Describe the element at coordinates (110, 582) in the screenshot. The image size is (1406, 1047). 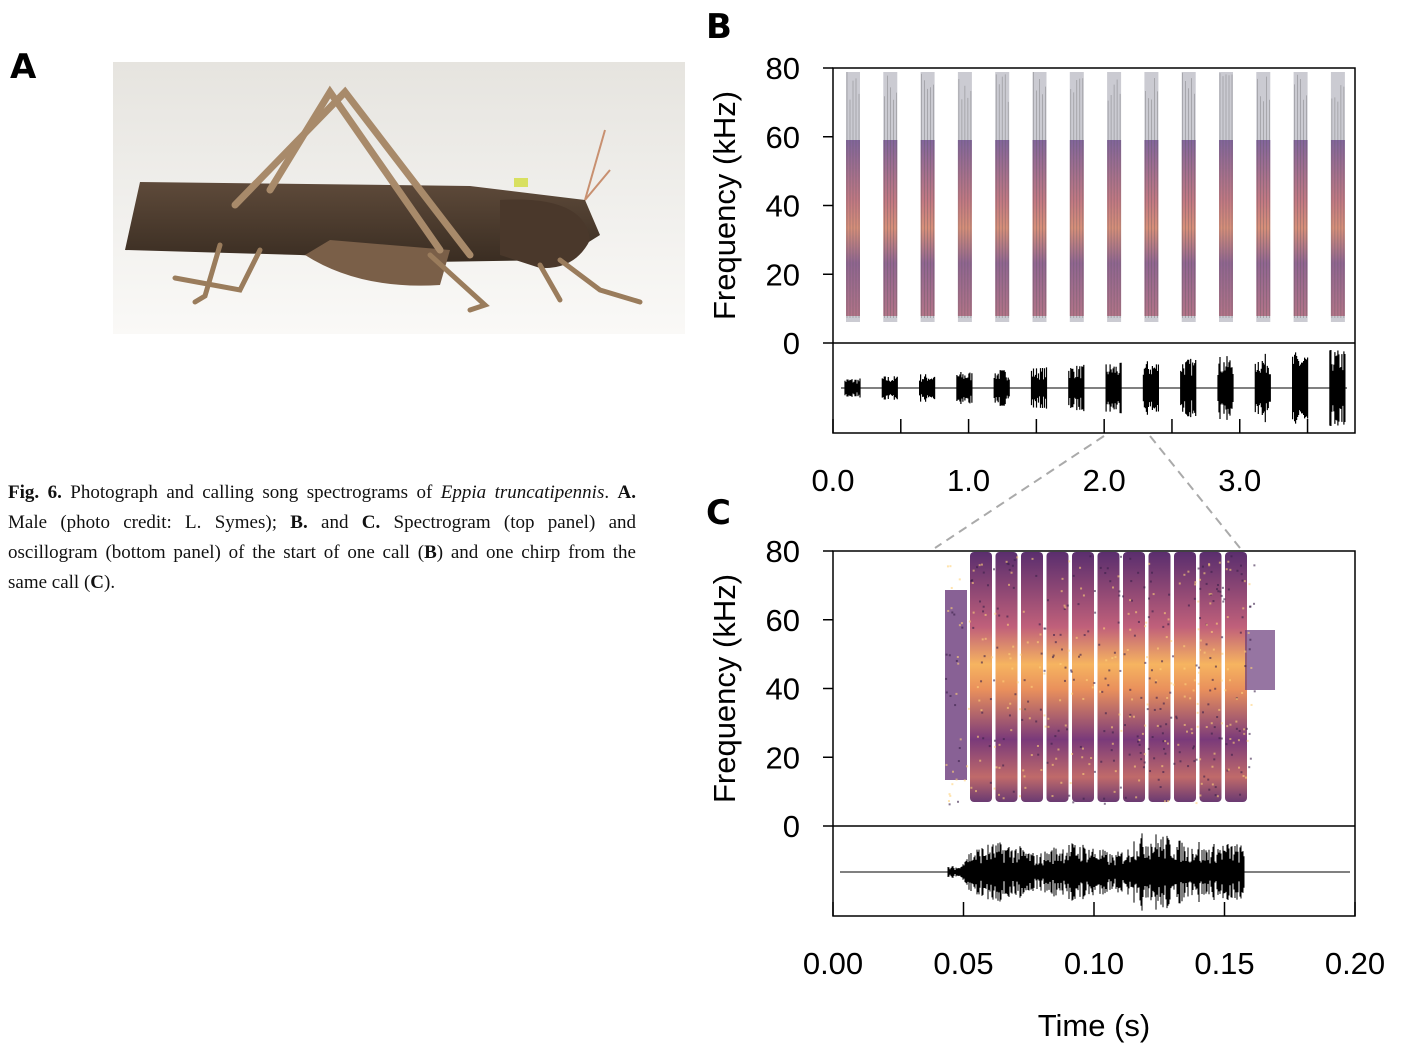
I see `caption-run: ).` at that location.